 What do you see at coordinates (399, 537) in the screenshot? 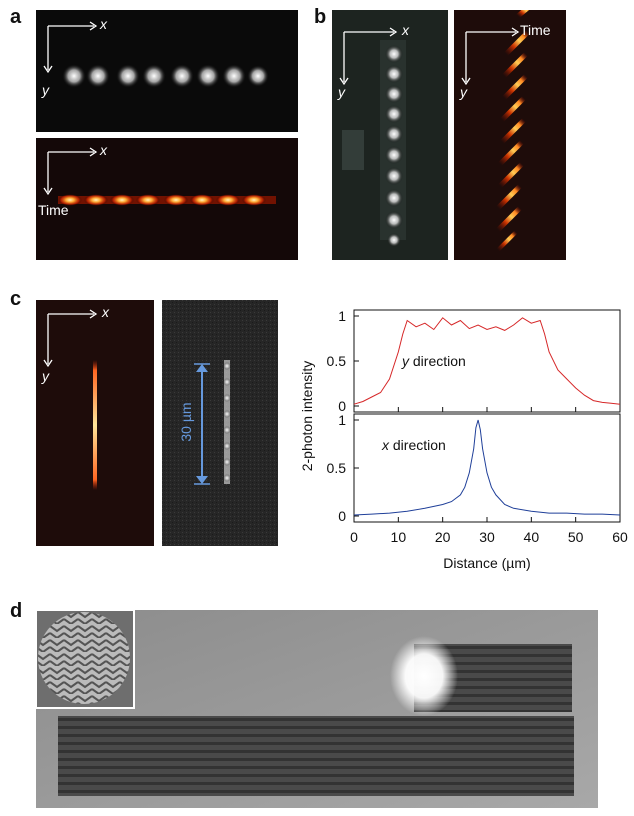
I see `x-tick-label: 10` at bounding box center [399, 537].